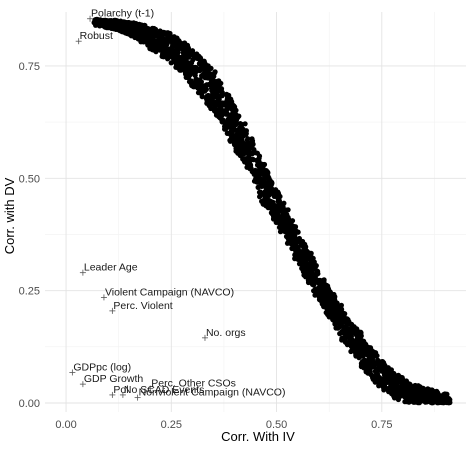 This screenshot has height=449, width=474. What do you see at coordinates (276, 425) in the screenshot?
I see `x-tick-label: 0.50` at bounding box center [276, 425].